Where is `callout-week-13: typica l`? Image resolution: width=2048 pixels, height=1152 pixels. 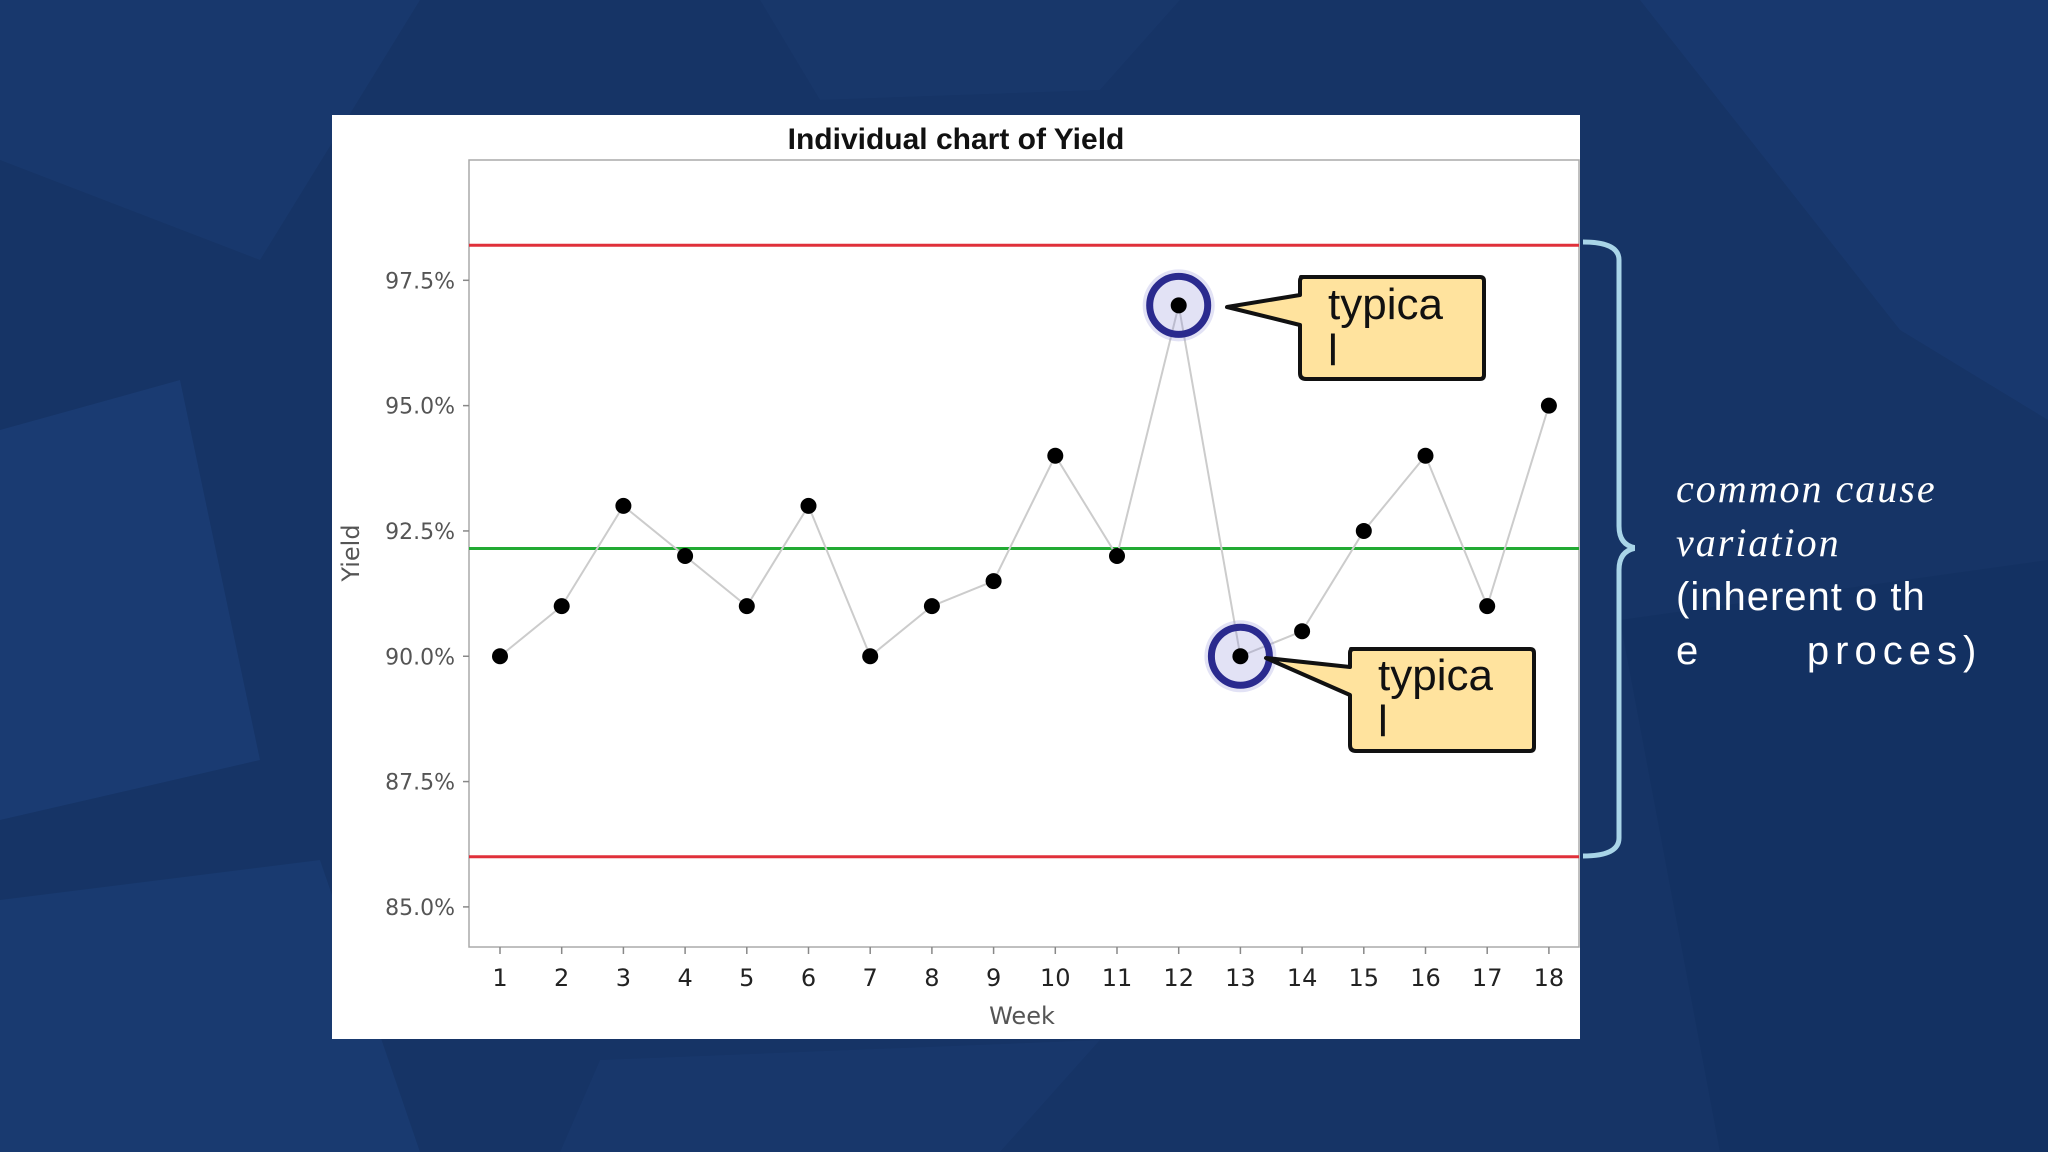 callout-week-13: typica l is located at coordinates (1400, 700).